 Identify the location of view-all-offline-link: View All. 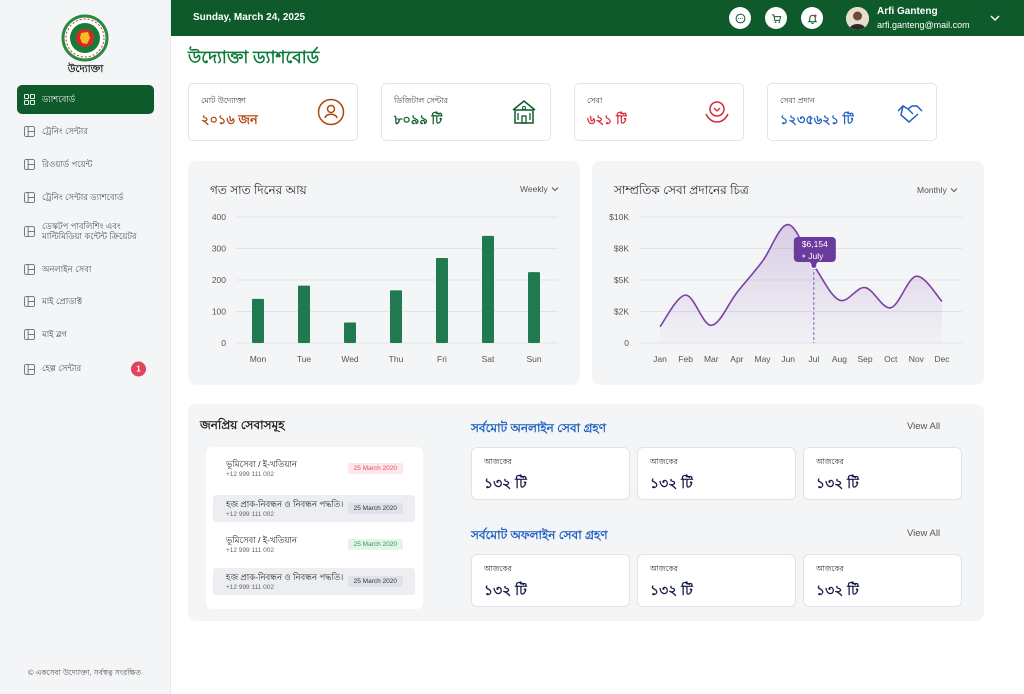
(924, 533).